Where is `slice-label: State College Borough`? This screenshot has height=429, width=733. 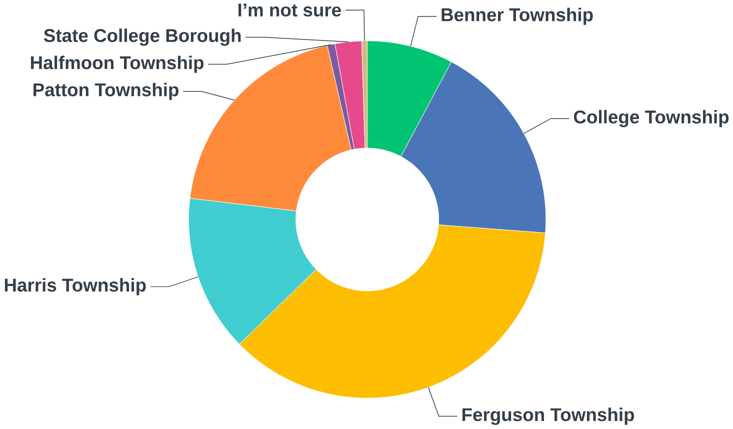 slice-label: State College Borough is located at coordinates (142, 37).